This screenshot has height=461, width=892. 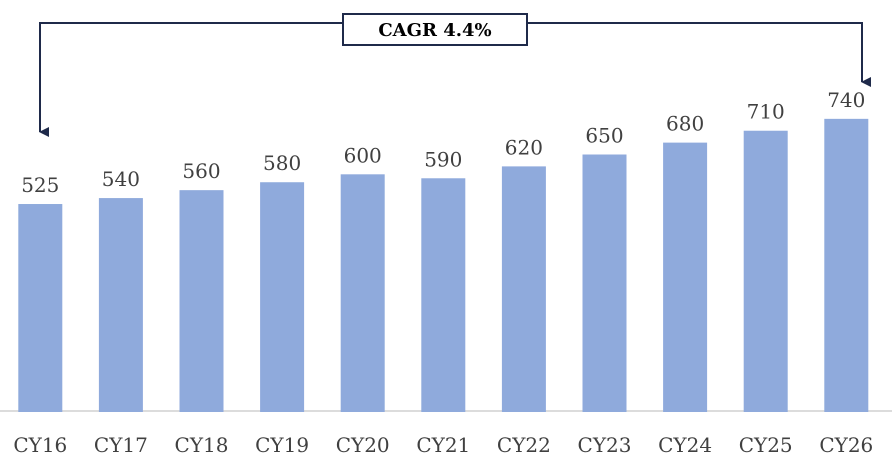 What do you see at coordinates (363, 155) in the screenshot?
I see `value-label: 600` at bounding box center [363, 155].